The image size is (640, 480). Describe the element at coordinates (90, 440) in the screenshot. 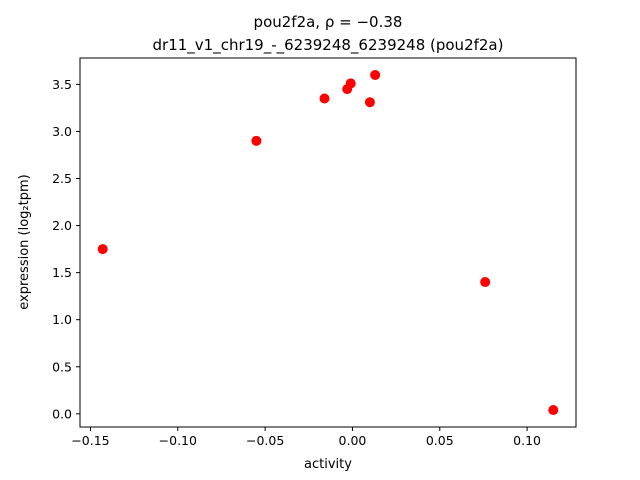

I see `x-tick-label: −0.15` at that location.